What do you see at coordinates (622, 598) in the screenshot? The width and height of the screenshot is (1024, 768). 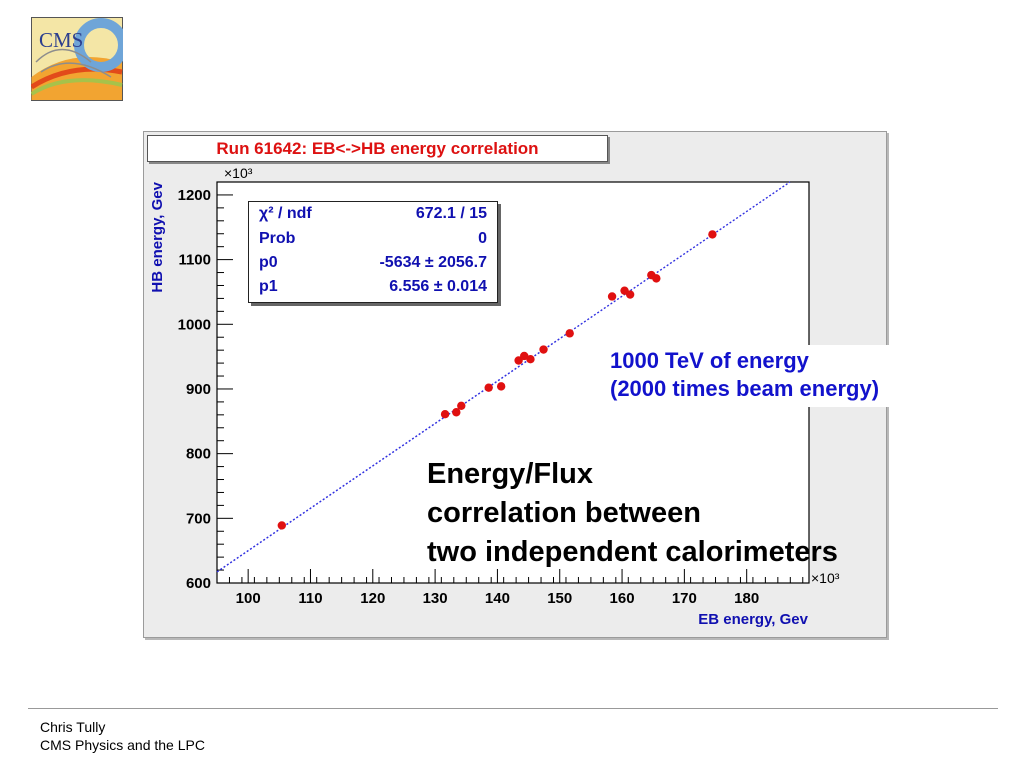 I see `x-tick-label: 160` at bounding box center [622, 598].